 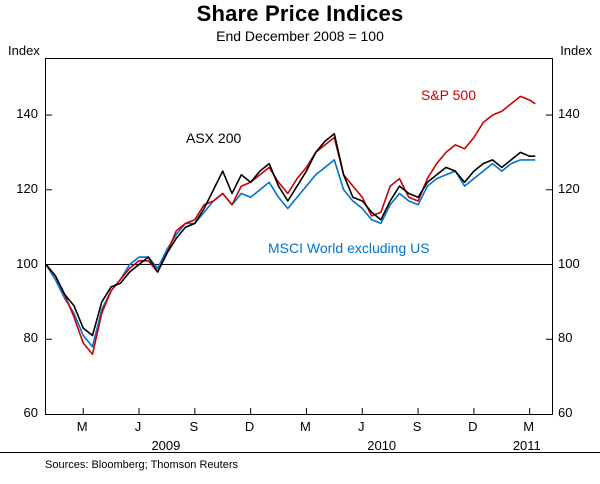 What do you see at coordinates (349, 248) in the screenshot?
I see `series-label-msci-world-ex-us: MSCI World excluding US` at bounding box center [349, 248].